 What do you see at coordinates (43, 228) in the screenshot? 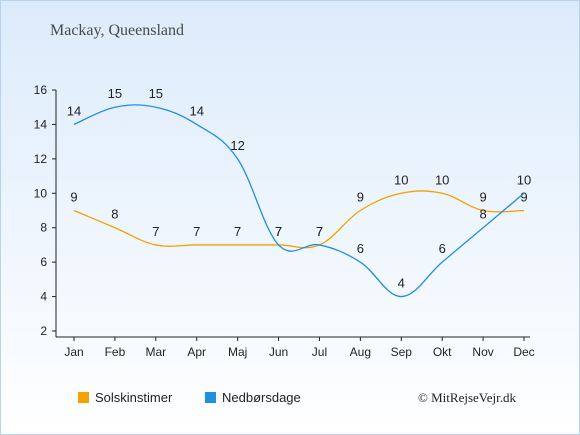
I see `y-tick-label: 8` at bounding box center [43, 228].